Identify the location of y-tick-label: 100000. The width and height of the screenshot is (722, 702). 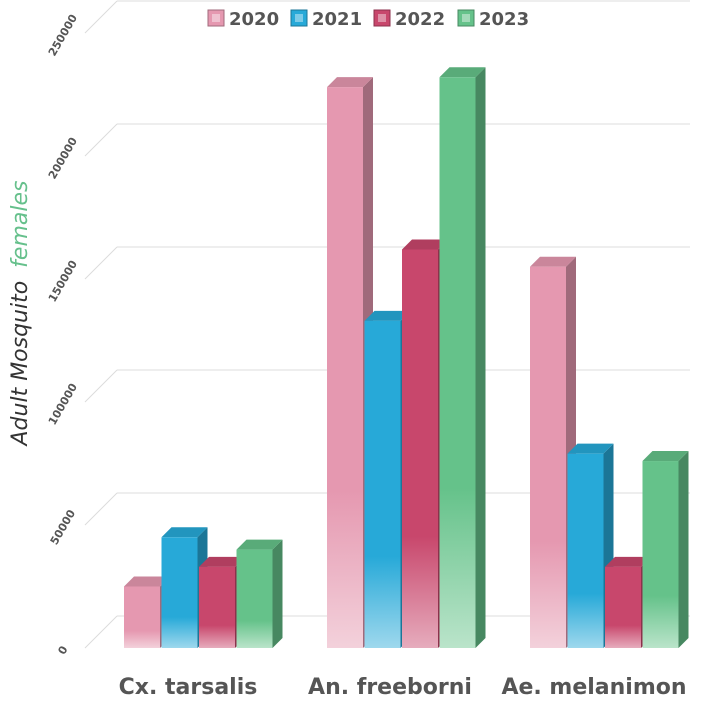
(63, 404).